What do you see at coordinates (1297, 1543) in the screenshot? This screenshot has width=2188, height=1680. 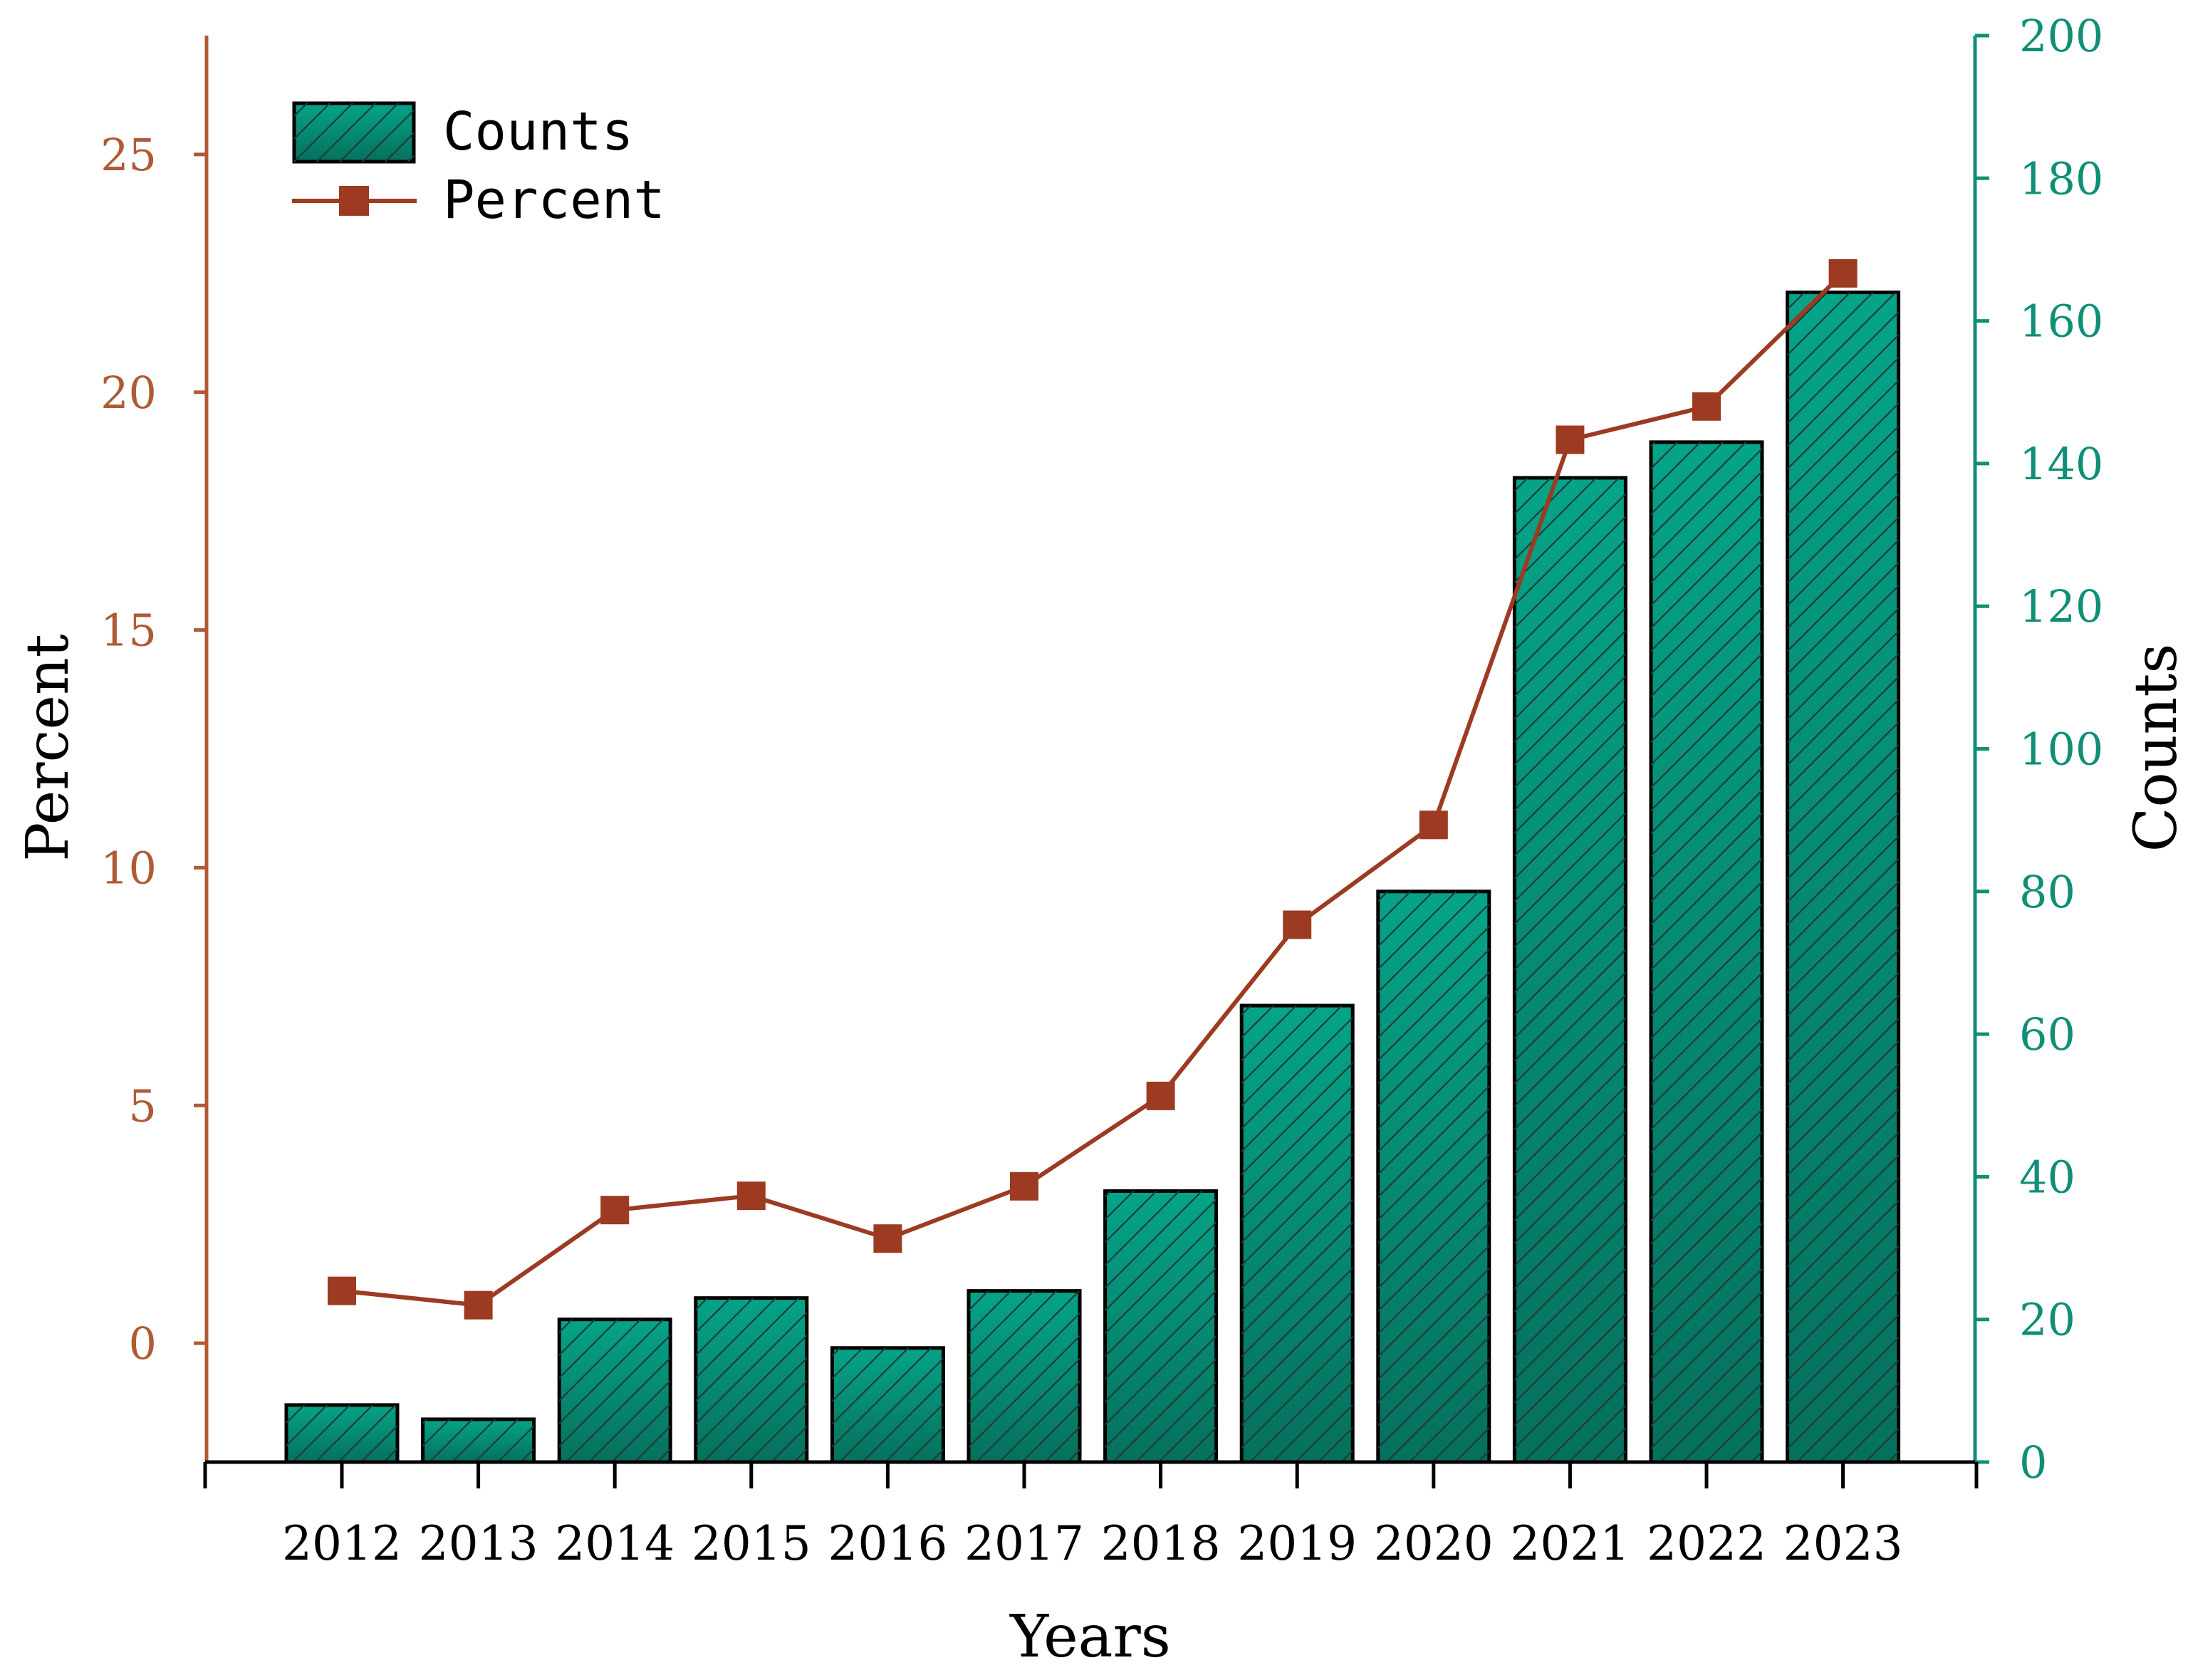 I see `x-tick-label-2019: 2019` at bounding box center [1297, 1543].